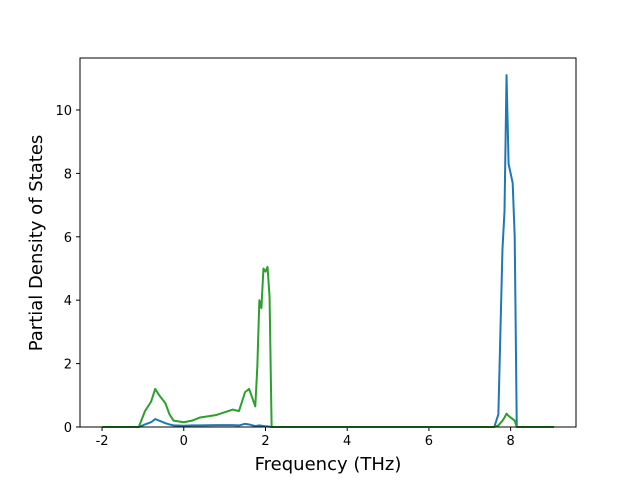  What do you see at coordinates (184, 441) in the screenshot?
I see `x-tick-label: 0` at bounding box center [184, 441].